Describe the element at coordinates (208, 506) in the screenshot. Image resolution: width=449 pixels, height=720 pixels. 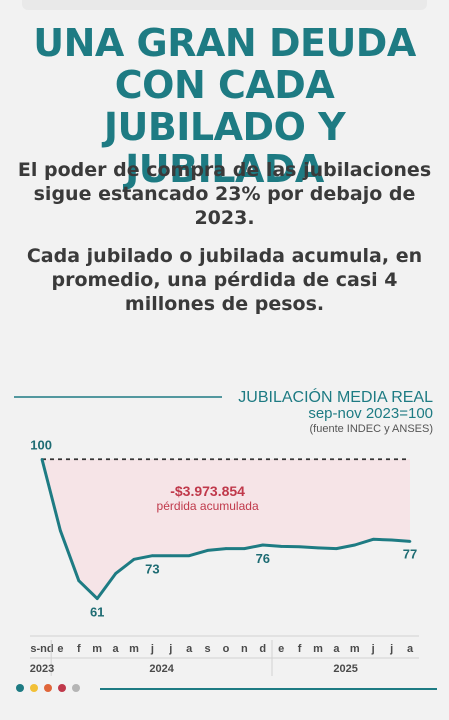
I see `annotation-caption: pérdida acumulada` at that location.